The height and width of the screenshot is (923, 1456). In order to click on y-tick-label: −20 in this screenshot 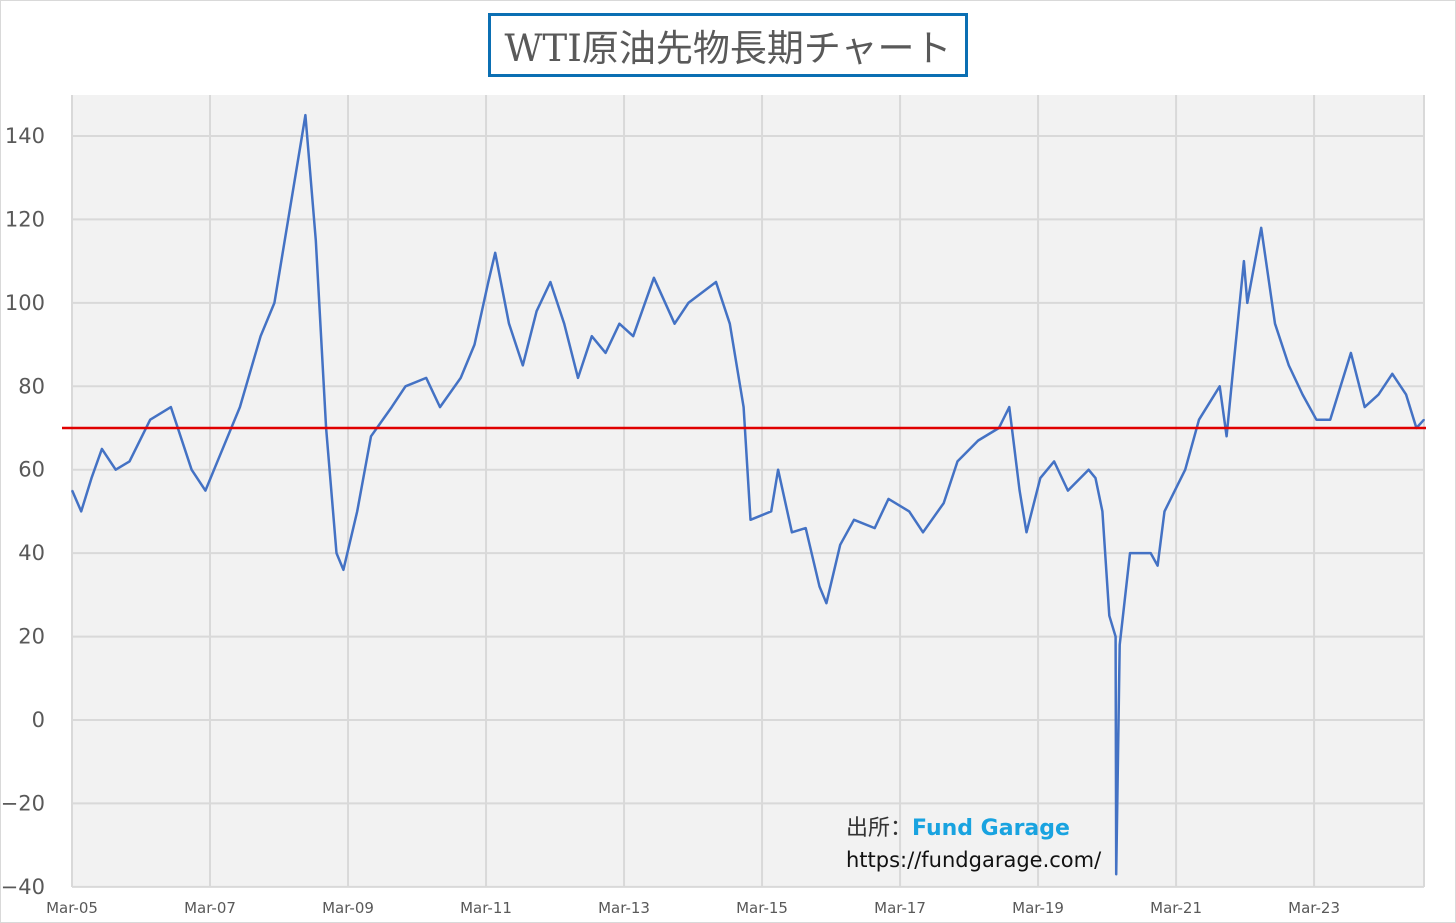, I will do `click(23, 803)`.